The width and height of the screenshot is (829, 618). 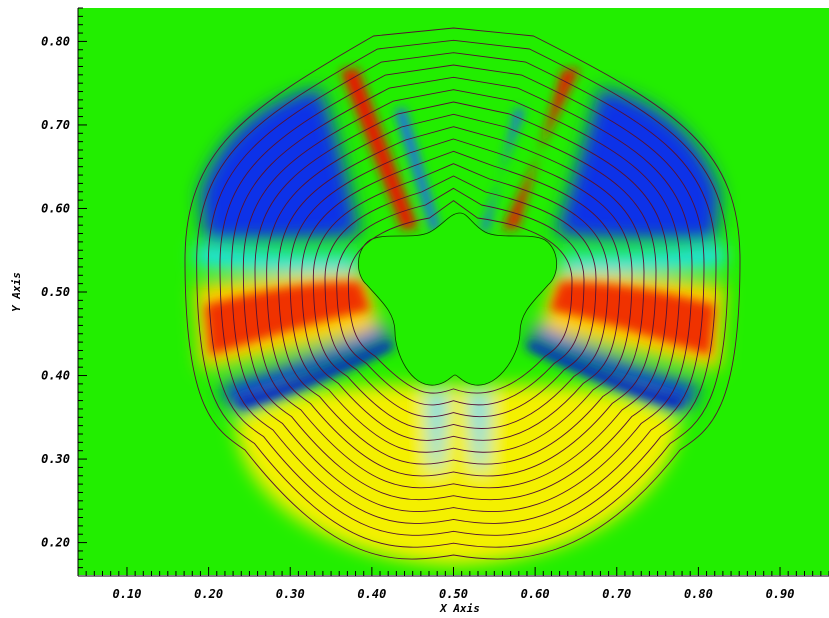 I want to click on core-right-red, so click(x=632, y=318).